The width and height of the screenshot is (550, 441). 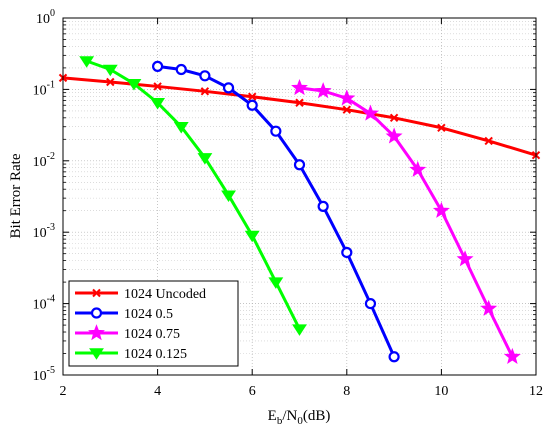 I want to click on legend-label: 1024 Uncoded, so click(x=165, y=294).